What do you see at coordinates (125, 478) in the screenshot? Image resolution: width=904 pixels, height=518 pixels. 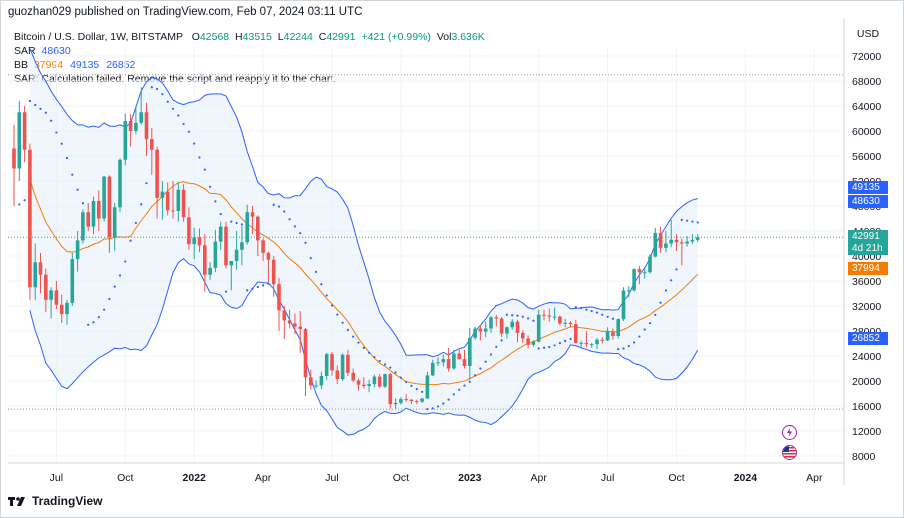 I see `time-tick-label: Oct` at bounding box center [125, 478].